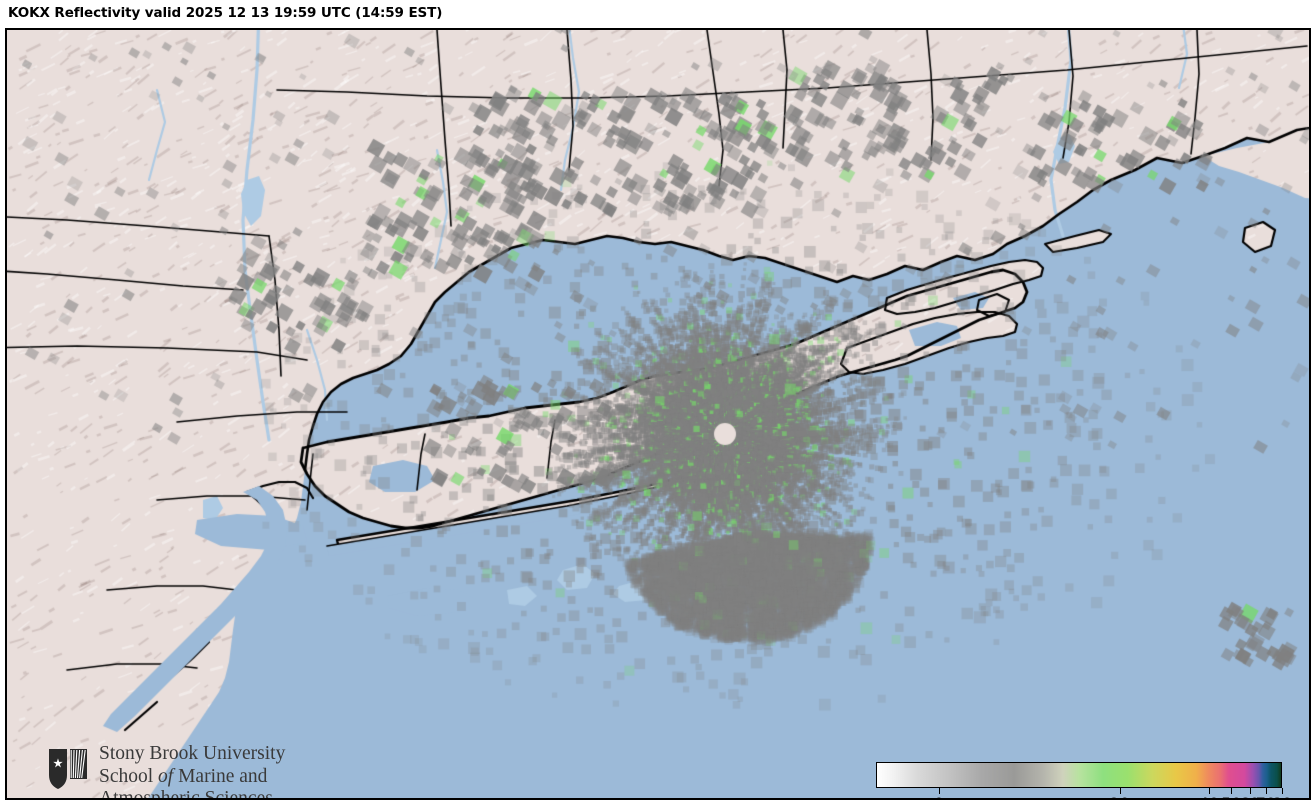 This screenshot has width=1316, height=811. I want to click on reflectivity-colorbar: 0 20 4050607080, so click(1084, 779).